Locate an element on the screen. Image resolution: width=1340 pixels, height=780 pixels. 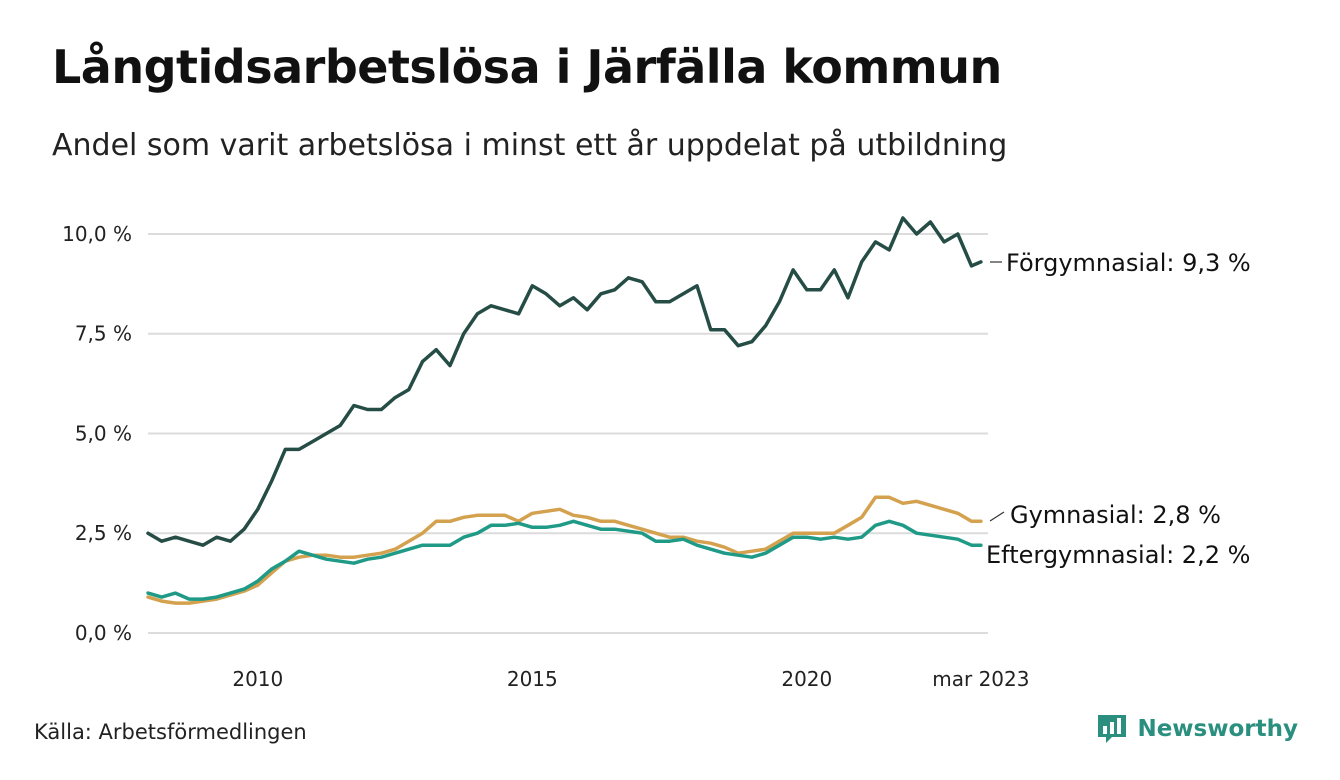
y-axis-ticks: 0,0 % 2,5 % 5,0 % 7,5 % 10,0 % is located at coordinates (97, 433).